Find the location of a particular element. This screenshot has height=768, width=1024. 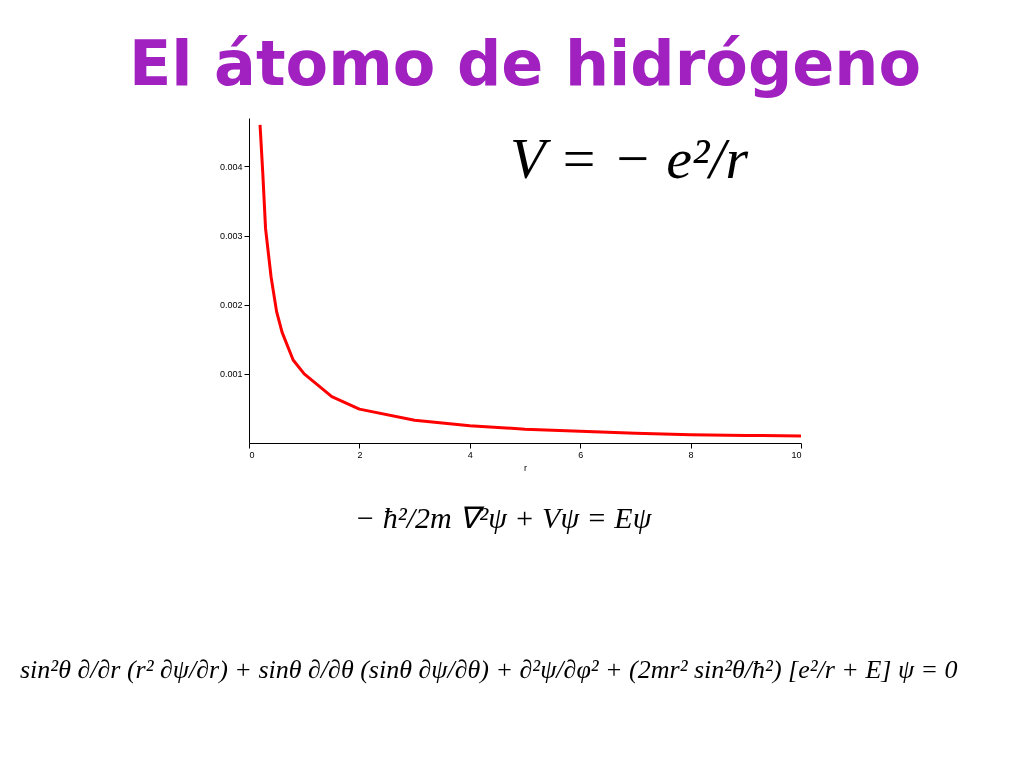

x-tick-label: 8 is located at coordinates (691, 454).